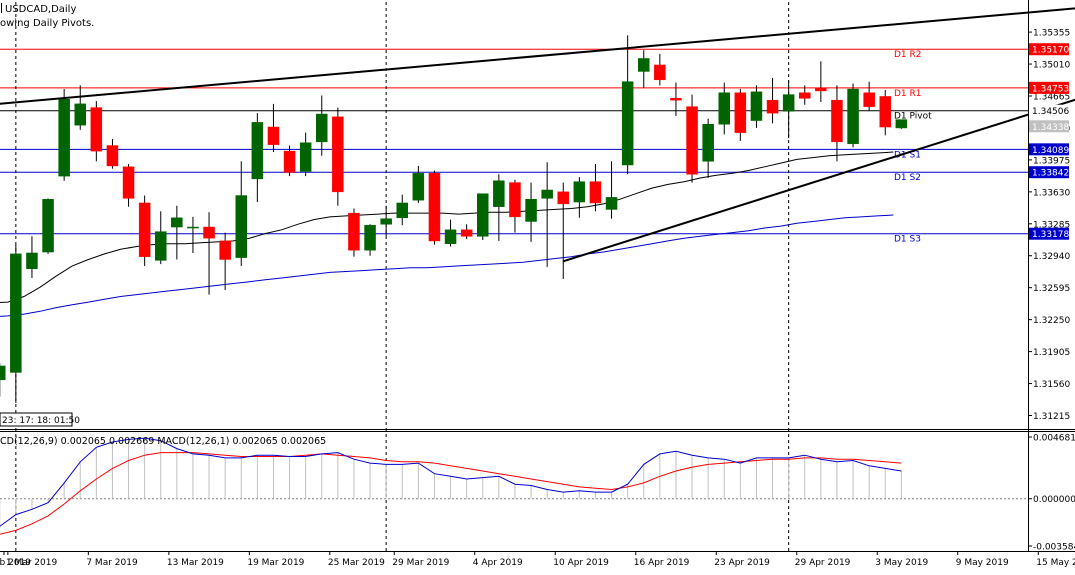  Describe the element at coordinates (356, 563) in the screenshot. I see `time-tick-label: 25 Mar 2019` at that location.